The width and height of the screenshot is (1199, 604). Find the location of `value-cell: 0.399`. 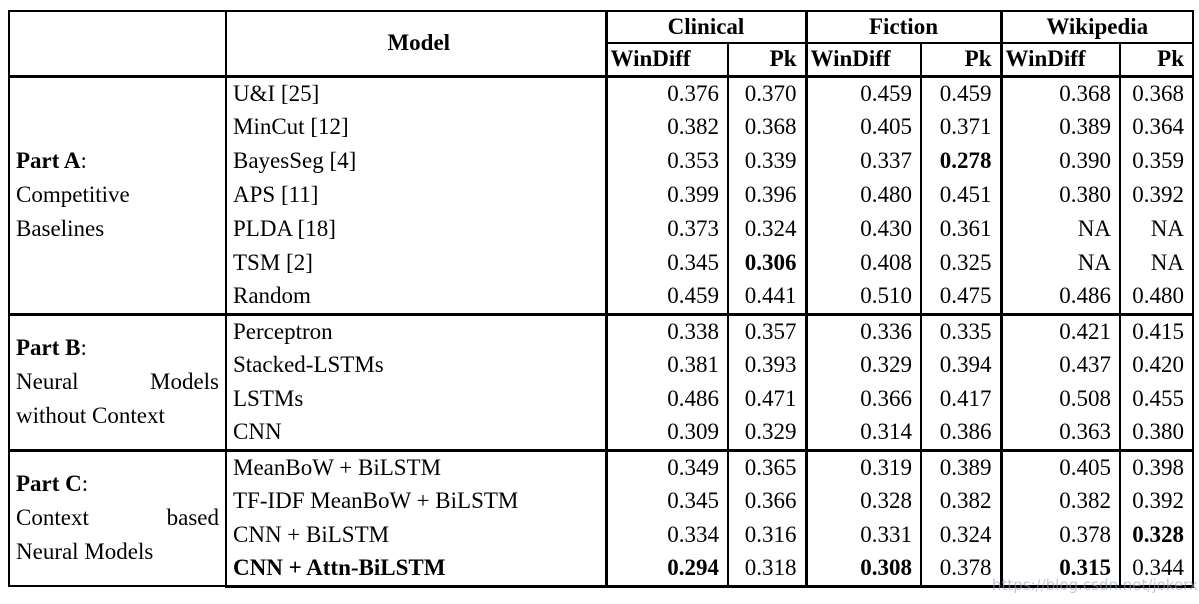

value-cell: 0.399 is located at coordinates (666, 195).